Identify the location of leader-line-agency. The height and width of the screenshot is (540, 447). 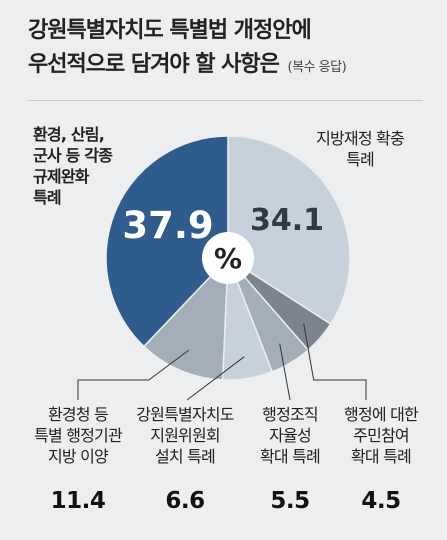
(133, 374).